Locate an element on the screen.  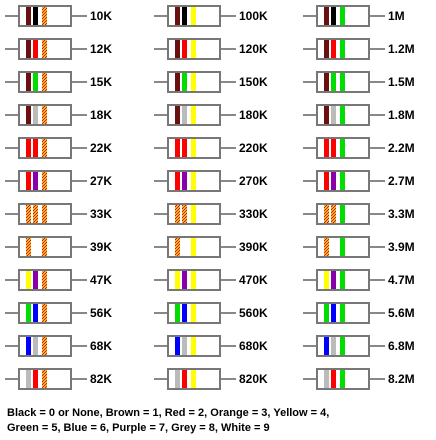
resistor-value-label: 680K is located at coordinates (253, 346).